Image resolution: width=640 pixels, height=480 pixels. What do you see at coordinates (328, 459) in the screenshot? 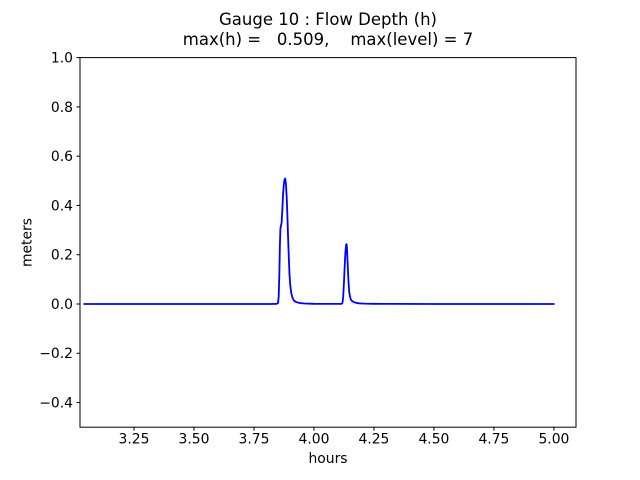
I see `x-axis-label: hours` at bounding box center [328, 459].